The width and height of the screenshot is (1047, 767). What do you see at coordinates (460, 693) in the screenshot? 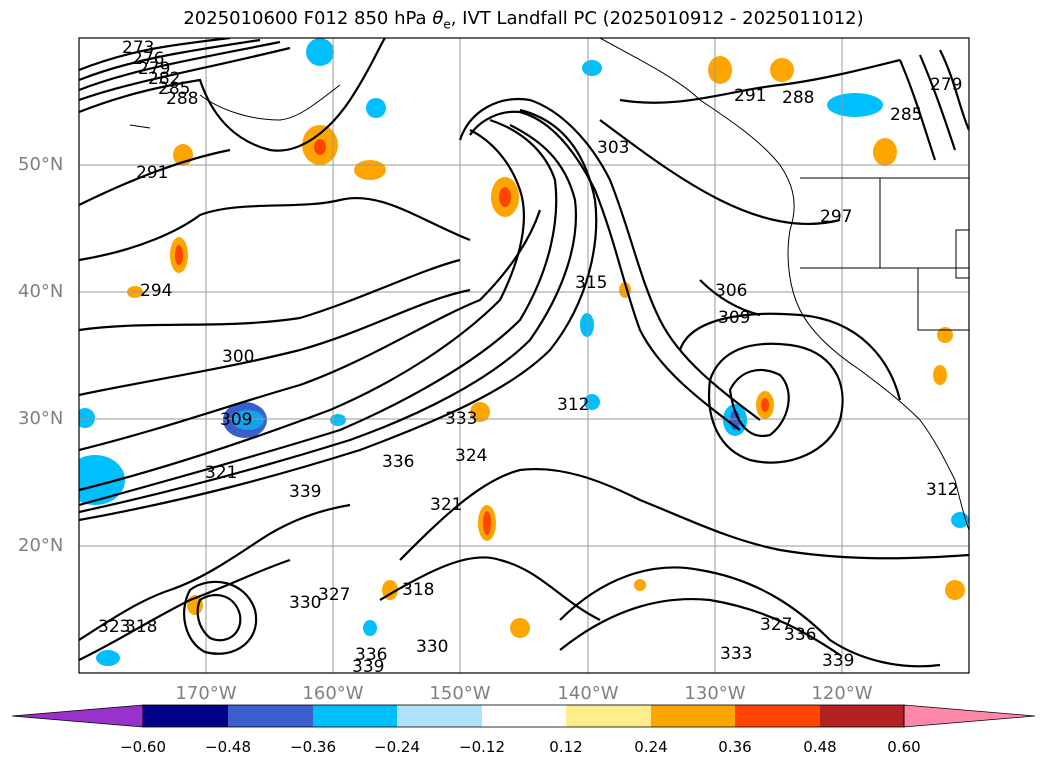
I see `lon-label: 150°W` at bounding box center [460, 693].